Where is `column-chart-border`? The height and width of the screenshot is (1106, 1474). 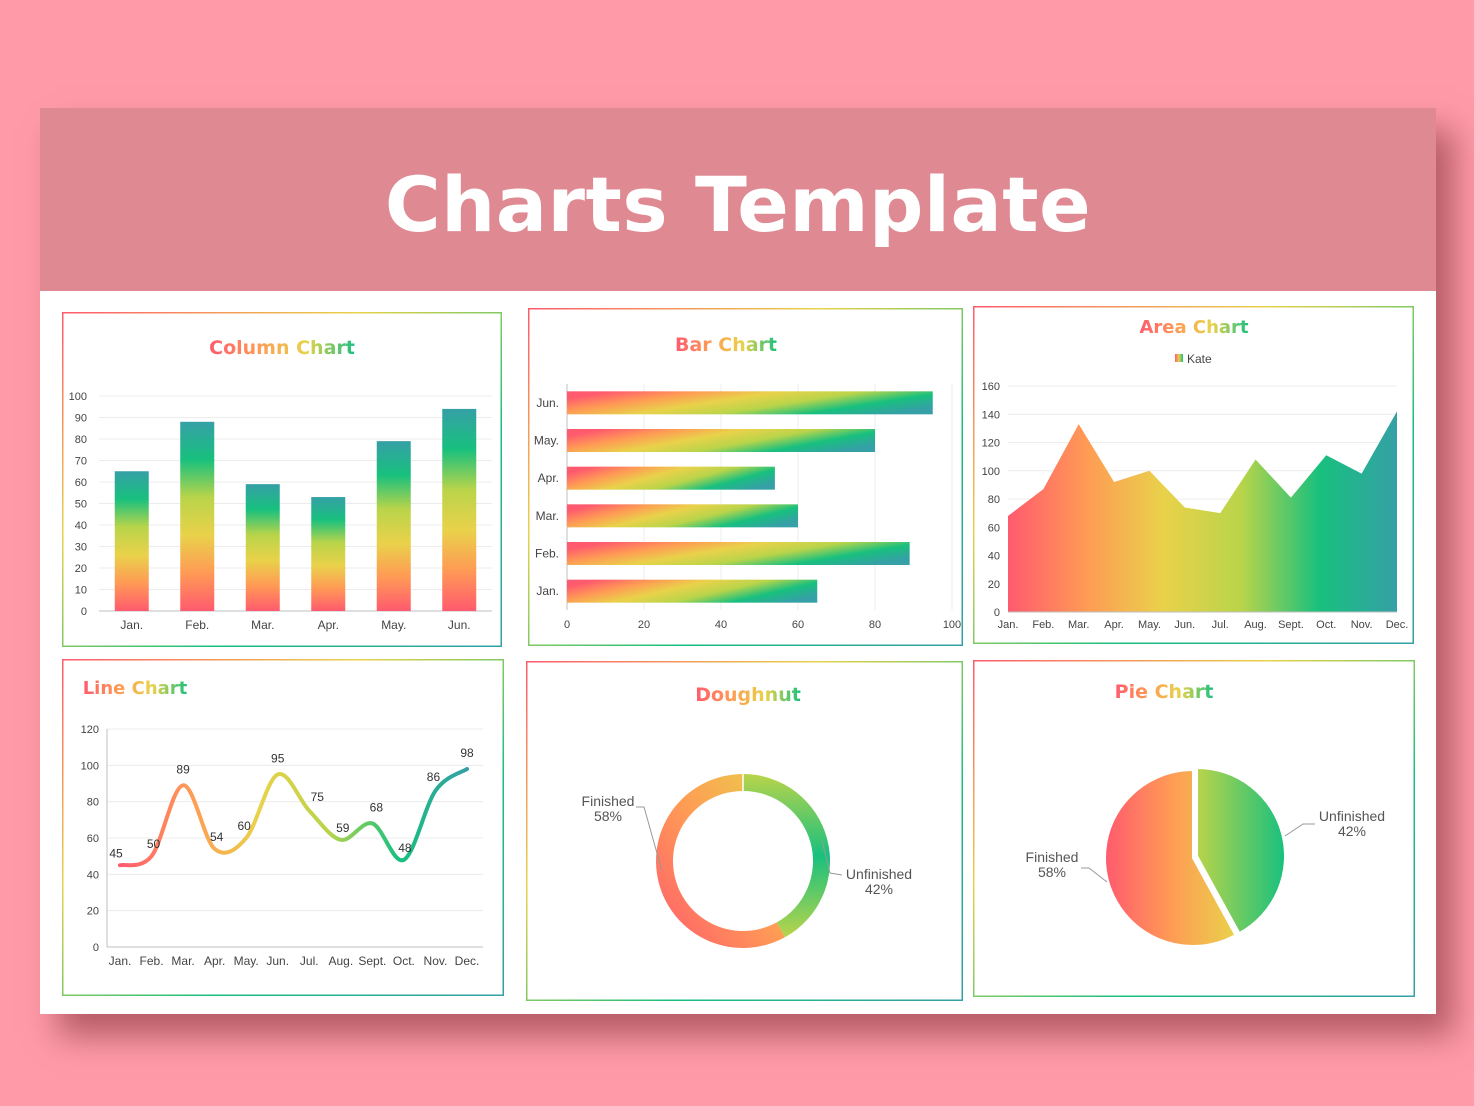 column-chart-border is located at coordinates (282, 479).